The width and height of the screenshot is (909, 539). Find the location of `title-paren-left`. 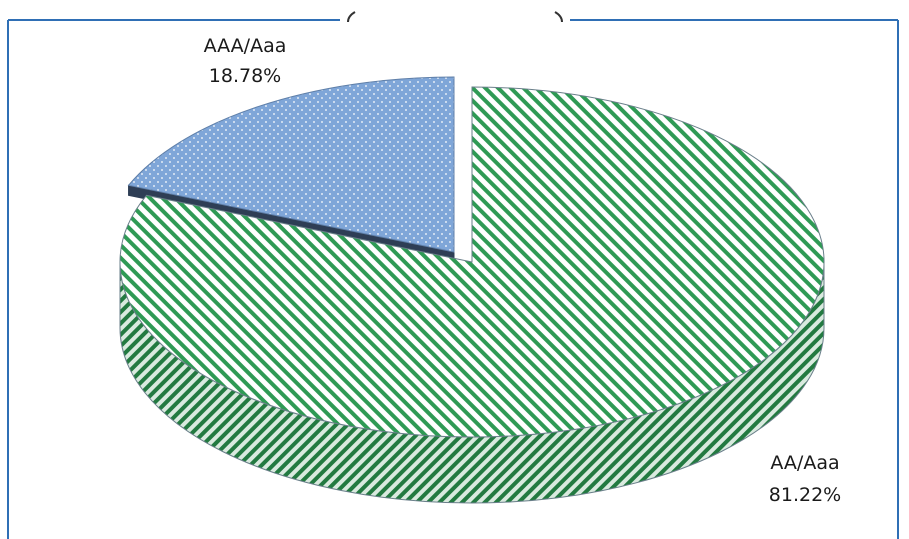

title-paren-left is located at coordinates (351, 17).